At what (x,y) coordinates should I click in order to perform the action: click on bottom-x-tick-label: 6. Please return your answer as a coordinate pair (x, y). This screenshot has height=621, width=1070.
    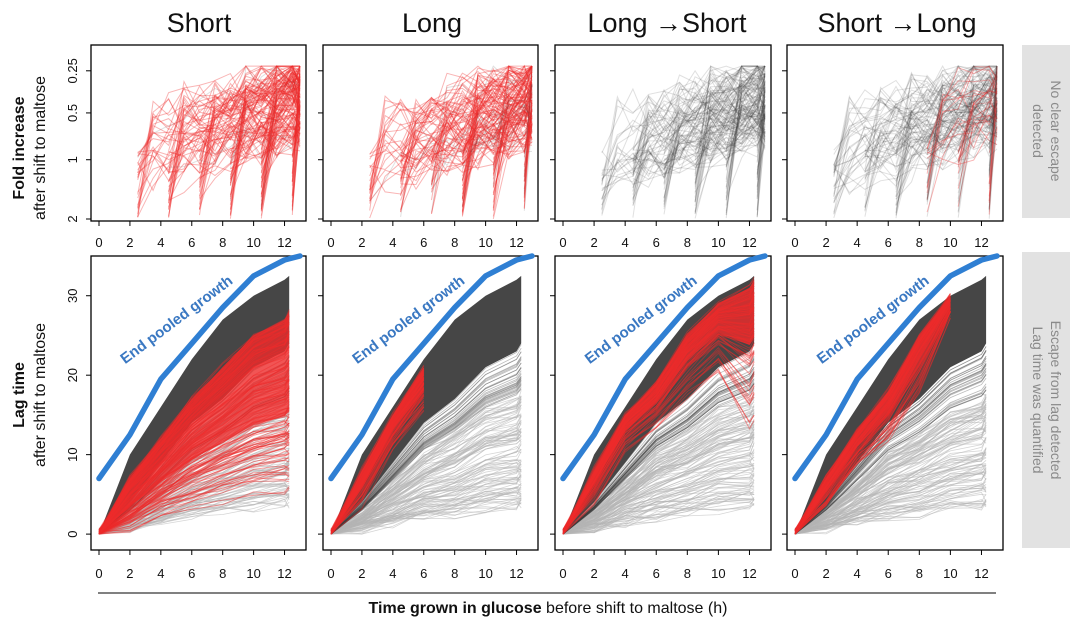
    Looking at the image, I should click on (191, 573).